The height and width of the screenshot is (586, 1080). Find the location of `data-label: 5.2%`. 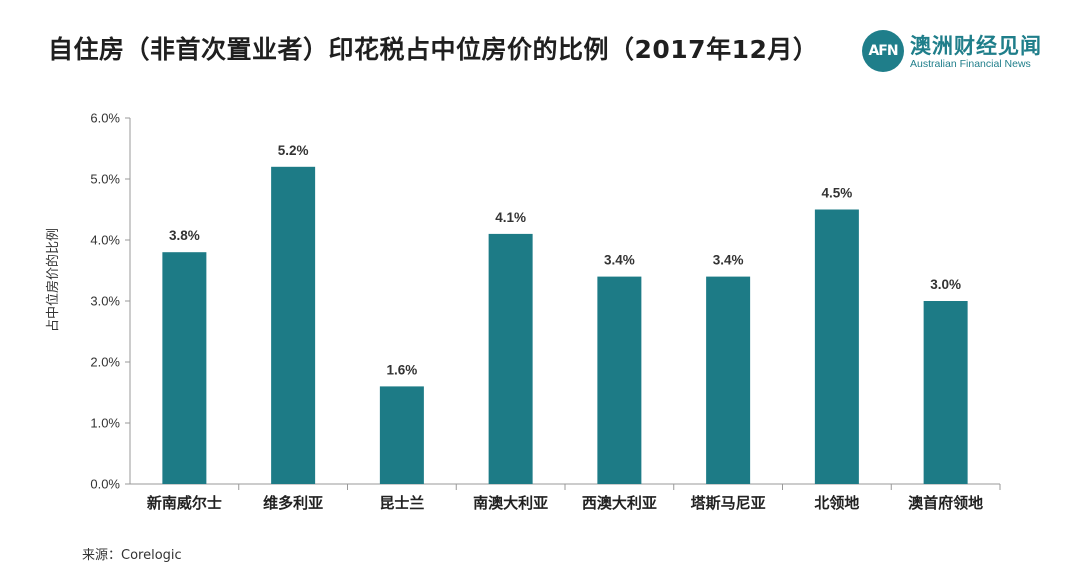

data-label: 5.2% is located at coordinates (293, 150).